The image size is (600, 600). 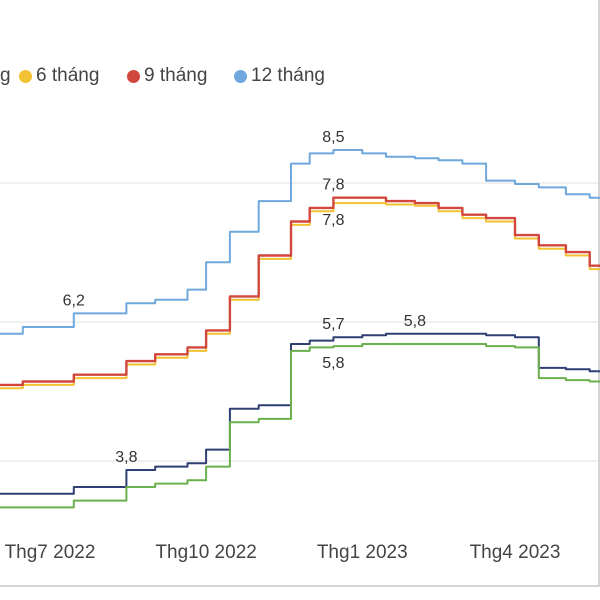 What do you see at coordinates (515, 552) in the screenshot?
I see `x-tick-label-3: Thg4 2023` at bounding box center [515, 552].